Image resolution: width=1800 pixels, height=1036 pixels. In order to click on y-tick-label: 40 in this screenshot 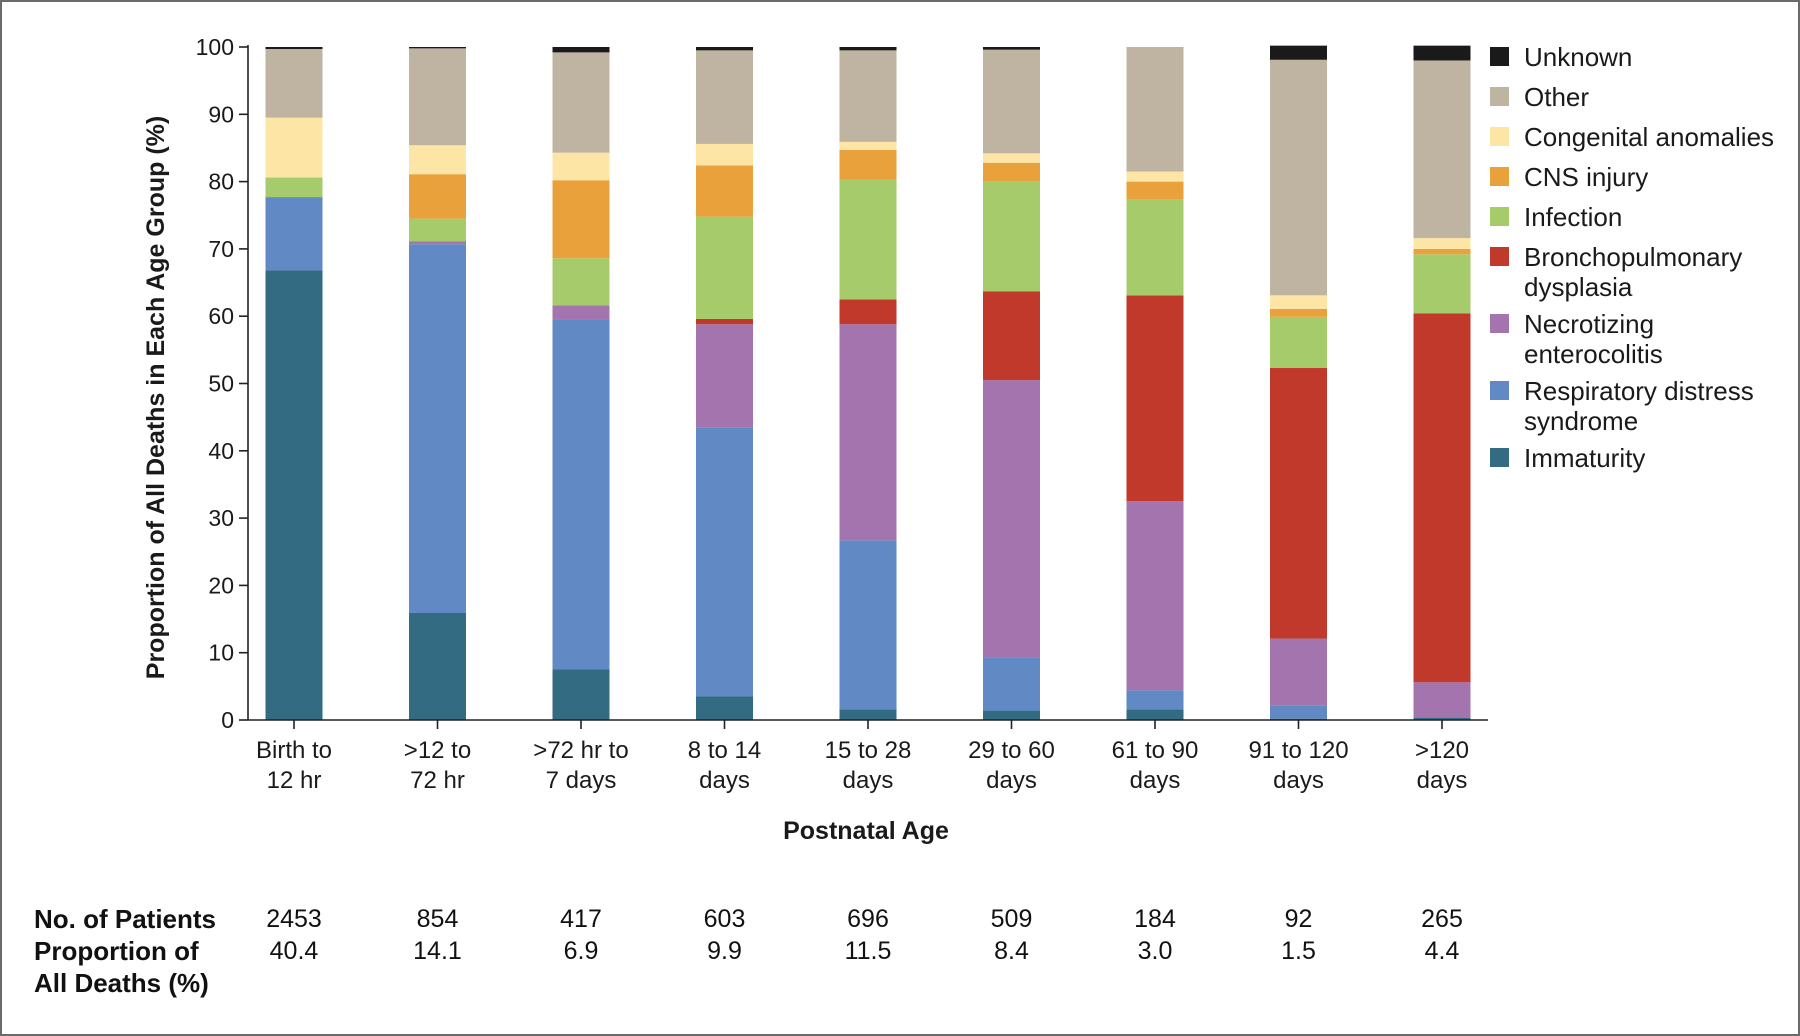, I will do `click(221, 451)`.